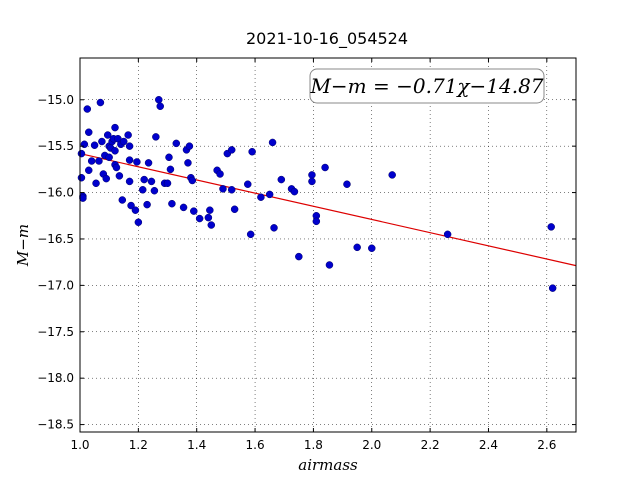  I want to click on x-tick-label: 1.8, so click(313, 445).